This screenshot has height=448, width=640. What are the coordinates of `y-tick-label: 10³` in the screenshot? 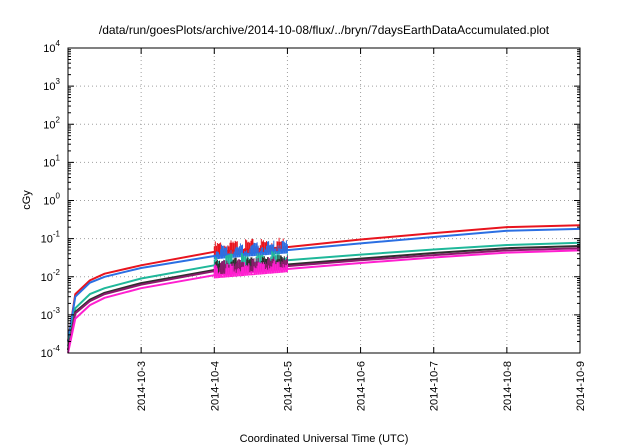 It's located at (51, 85).